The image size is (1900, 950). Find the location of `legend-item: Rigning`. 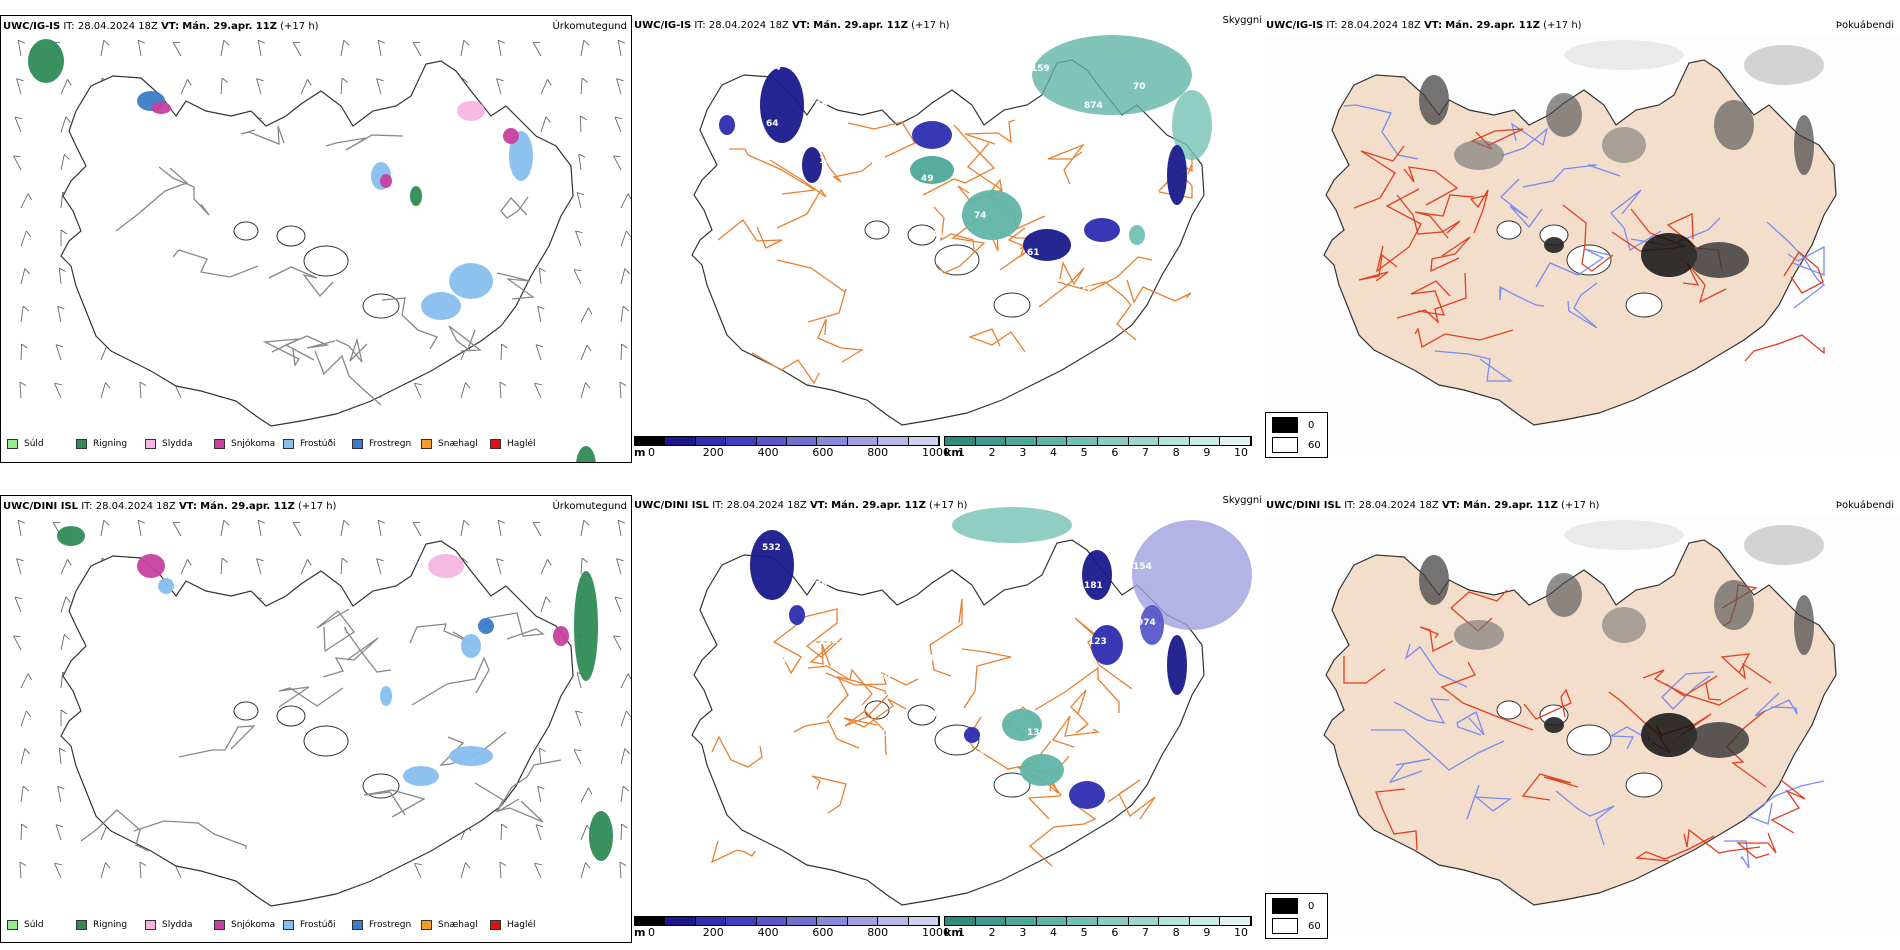

legend-item: Rigning is located at coordinates (110, 925).